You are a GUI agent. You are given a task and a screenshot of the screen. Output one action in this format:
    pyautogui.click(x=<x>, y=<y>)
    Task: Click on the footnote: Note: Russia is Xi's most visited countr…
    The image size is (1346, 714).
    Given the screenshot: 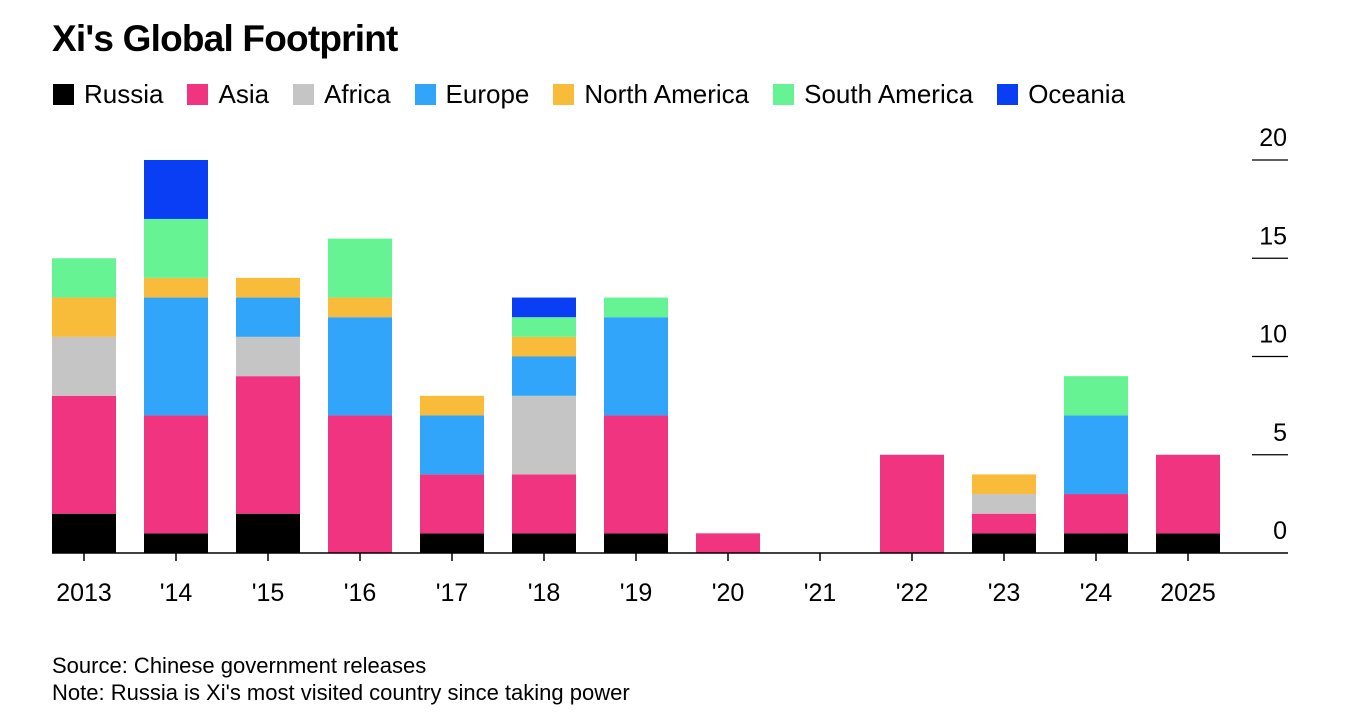 What is the action you would take?
    pyautogui.click(x=341, y=692)
    